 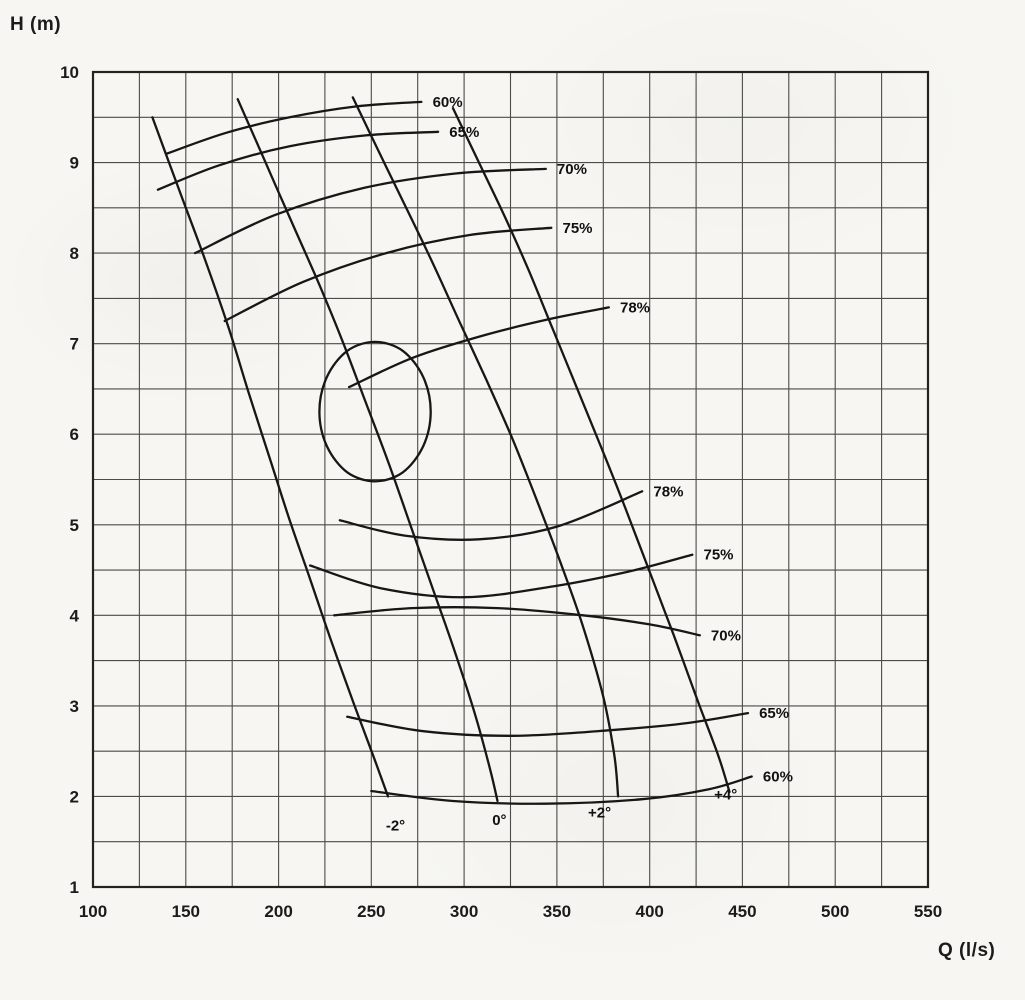 I want to click on x-tick-label: 150, so click(x=186, y=911).